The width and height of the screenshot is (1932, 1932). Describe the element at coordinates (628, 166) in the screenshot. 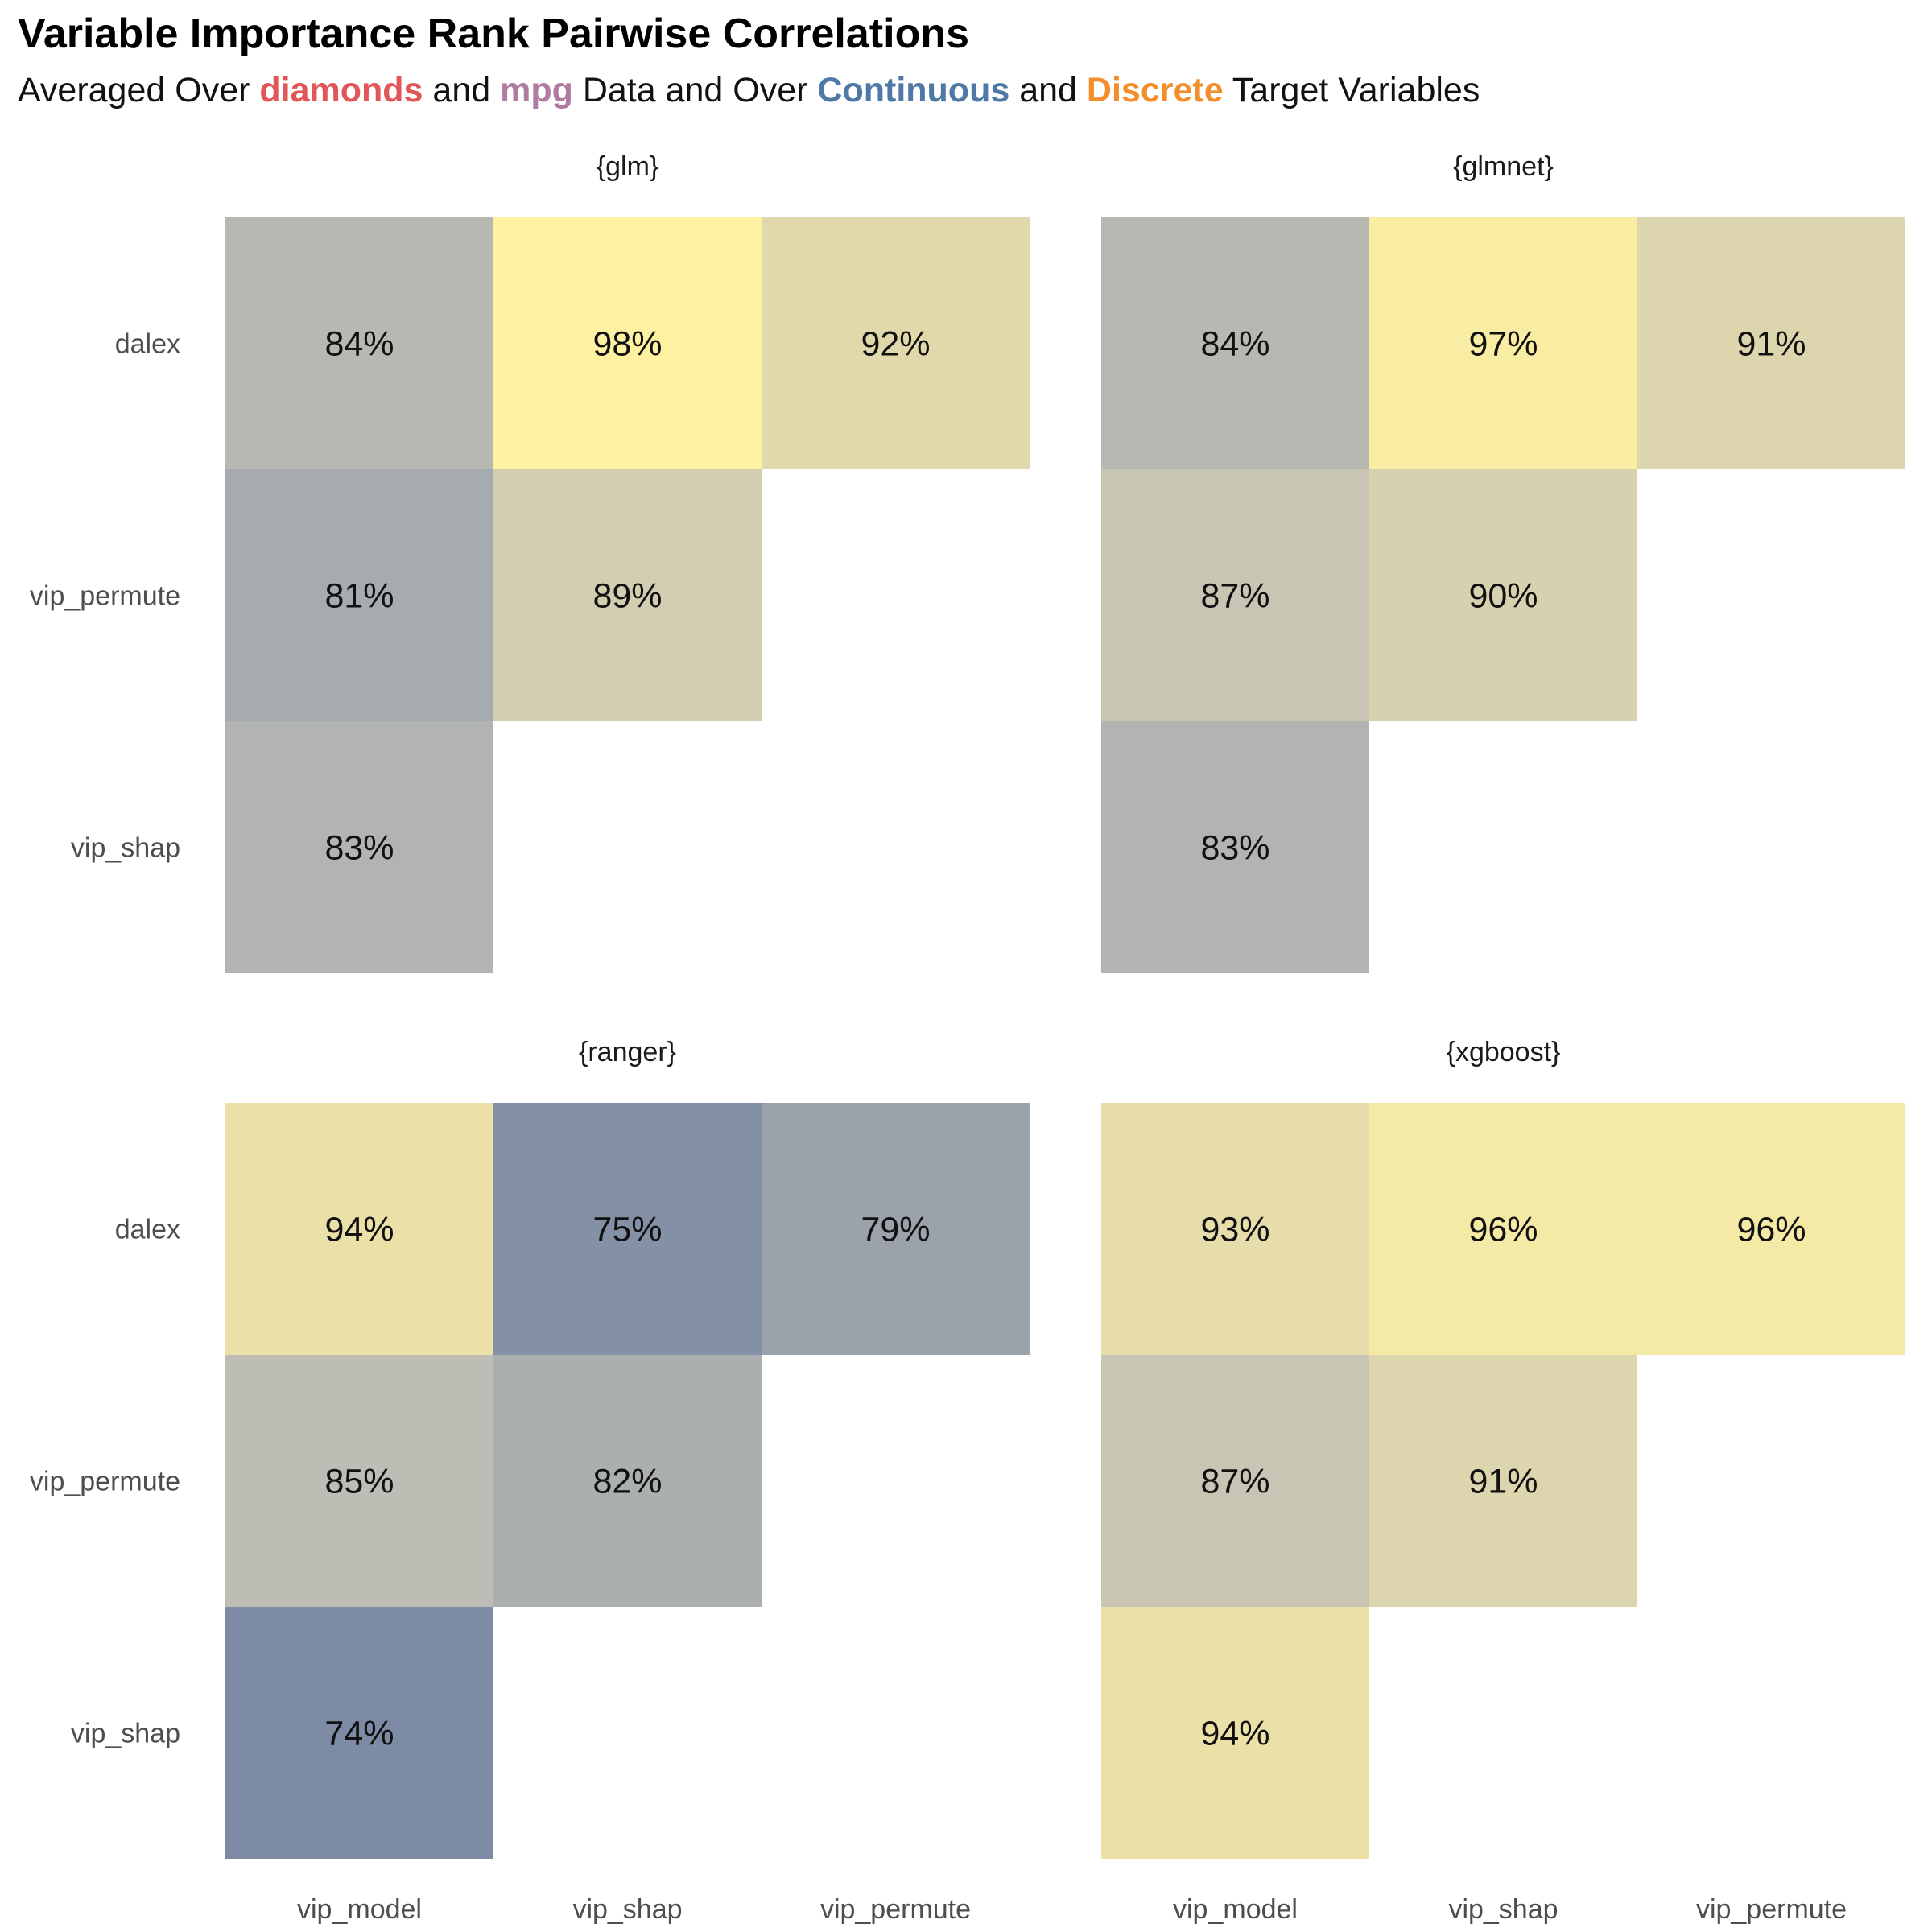

I see `panel-title: {glm}` at that location.